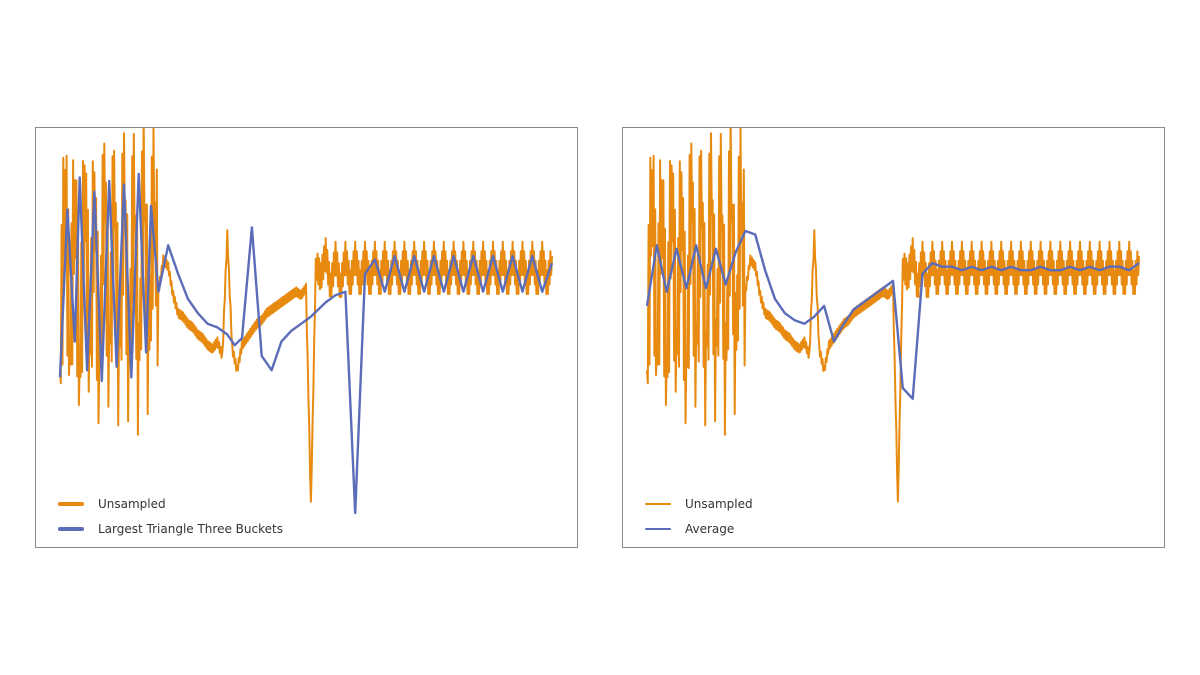 Image resolution: width=1200 pixels, height=675 pixels. Describe the element at coordinates (71, 528) in the screenshot. I see `legend-swatch-lttb` at that location.